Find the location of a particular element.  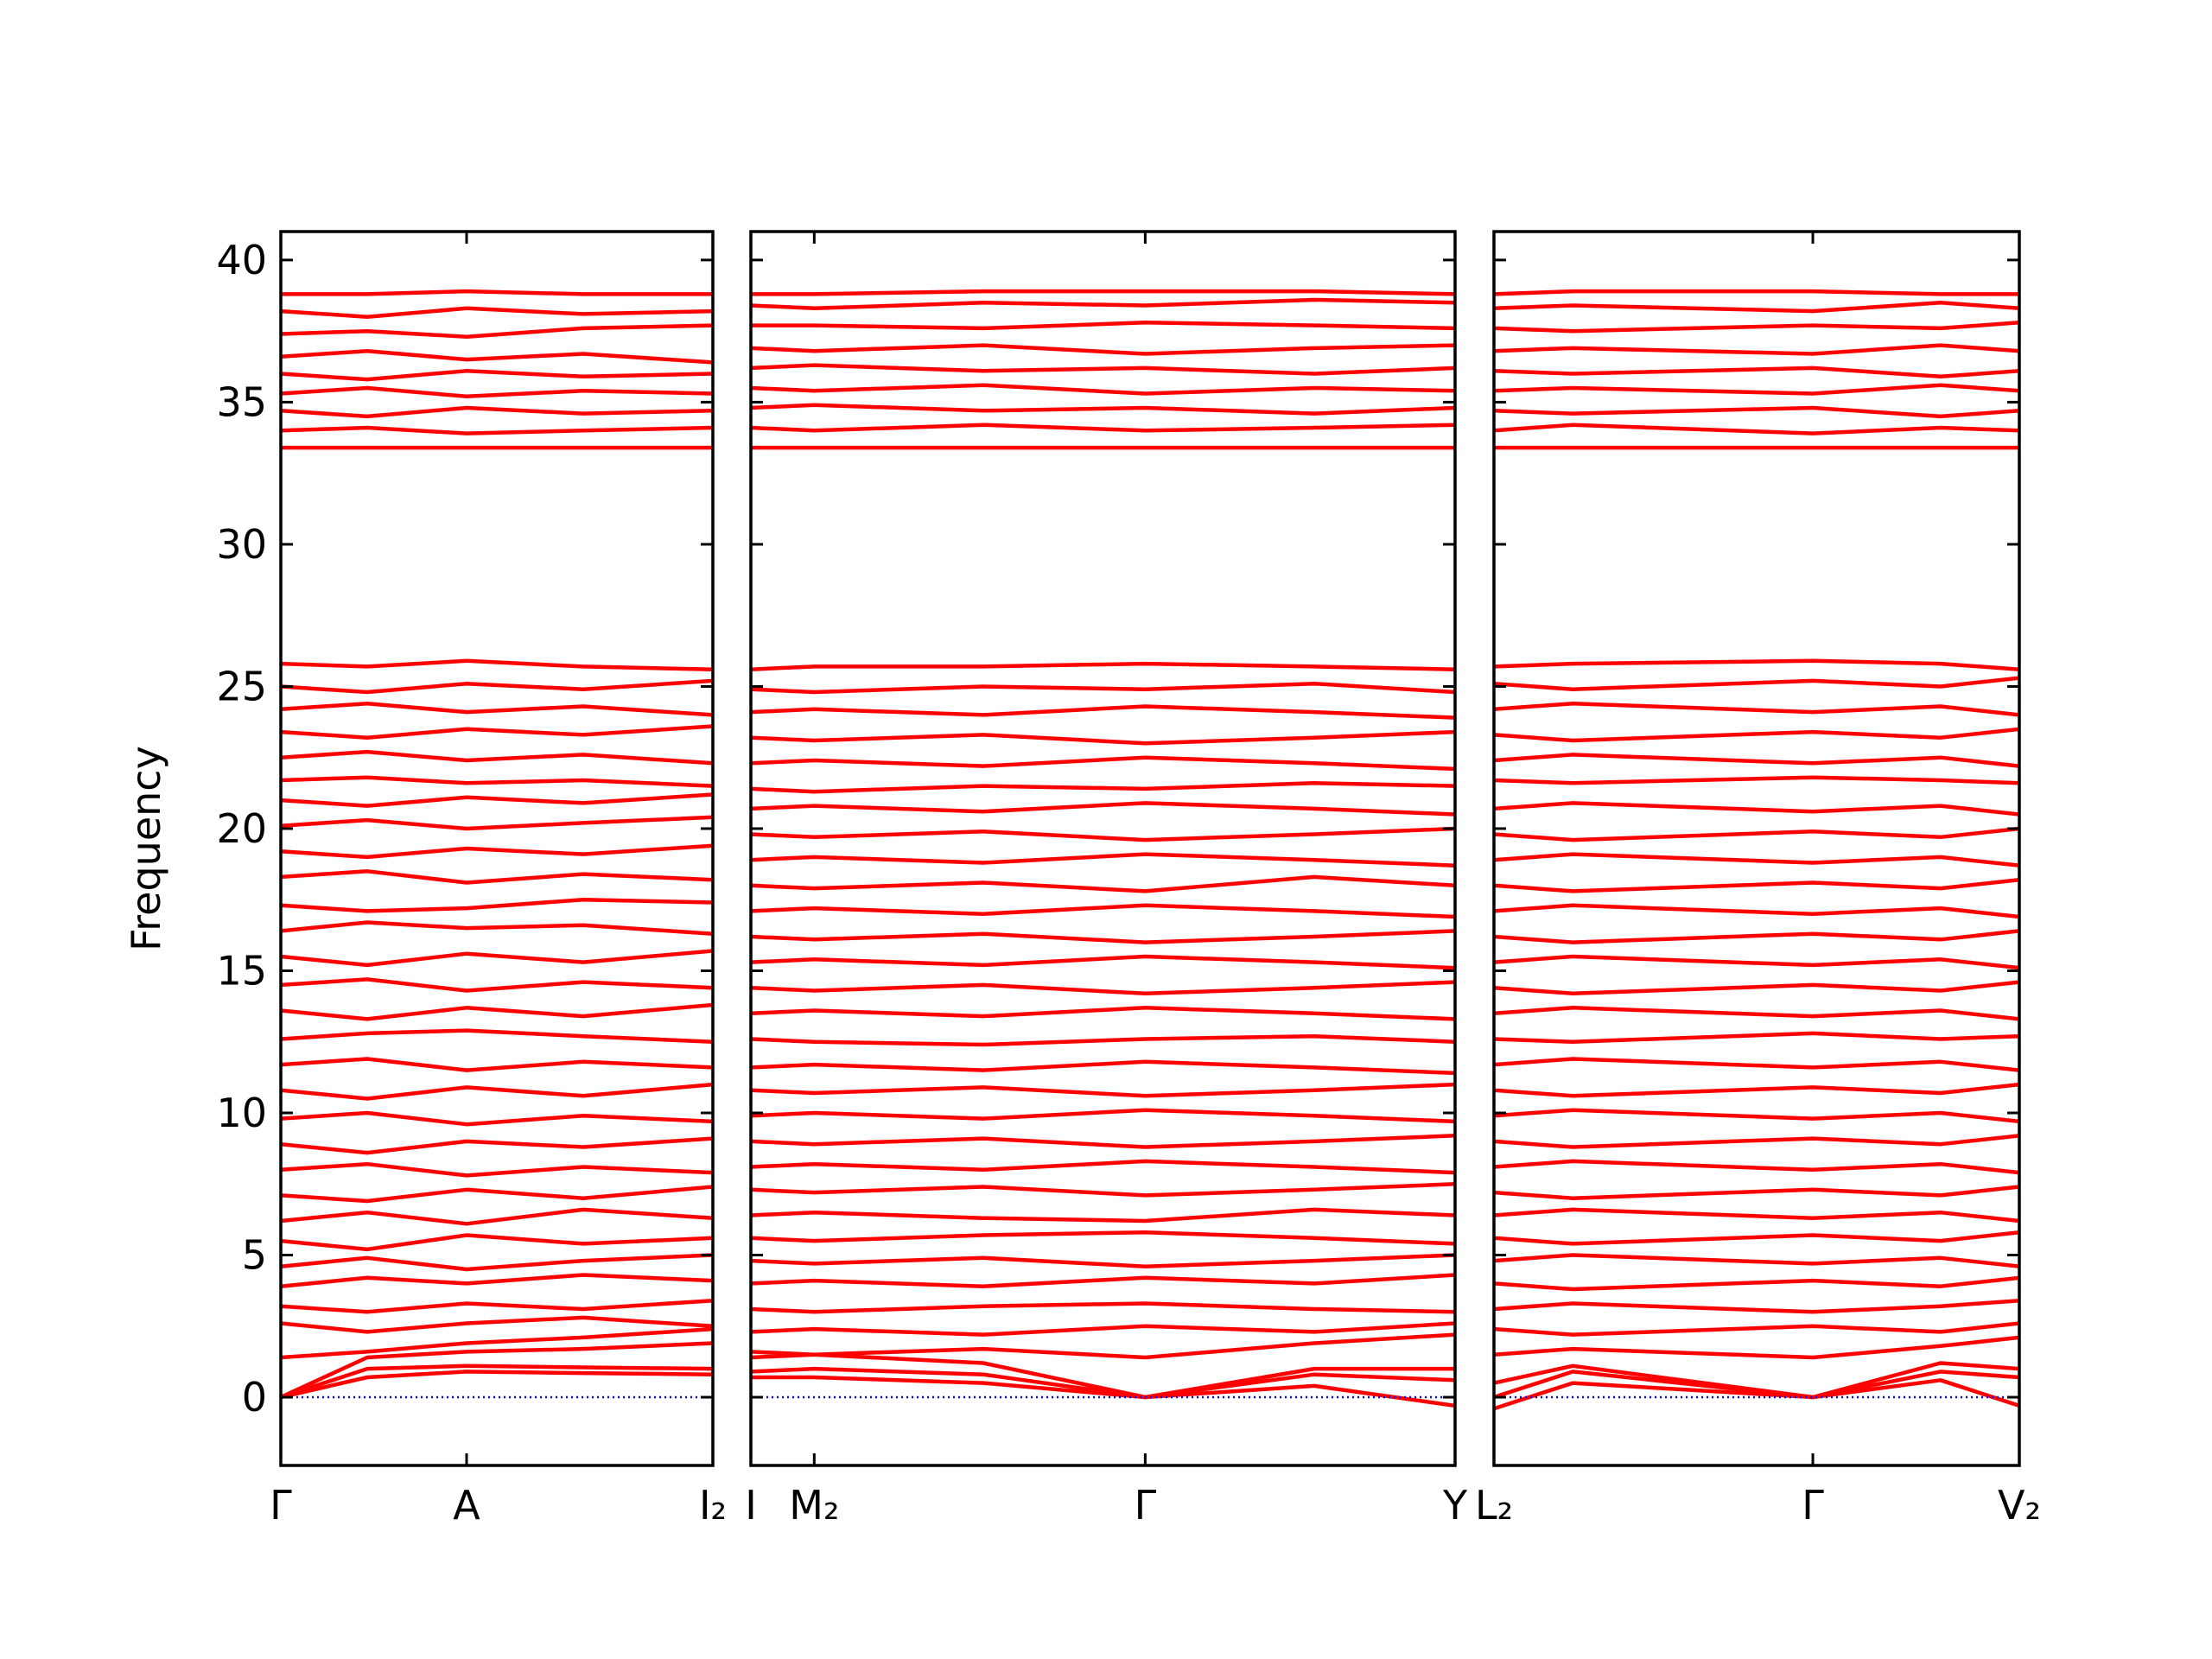

y-tick-label: 30 is located at coordinates (241, 544).